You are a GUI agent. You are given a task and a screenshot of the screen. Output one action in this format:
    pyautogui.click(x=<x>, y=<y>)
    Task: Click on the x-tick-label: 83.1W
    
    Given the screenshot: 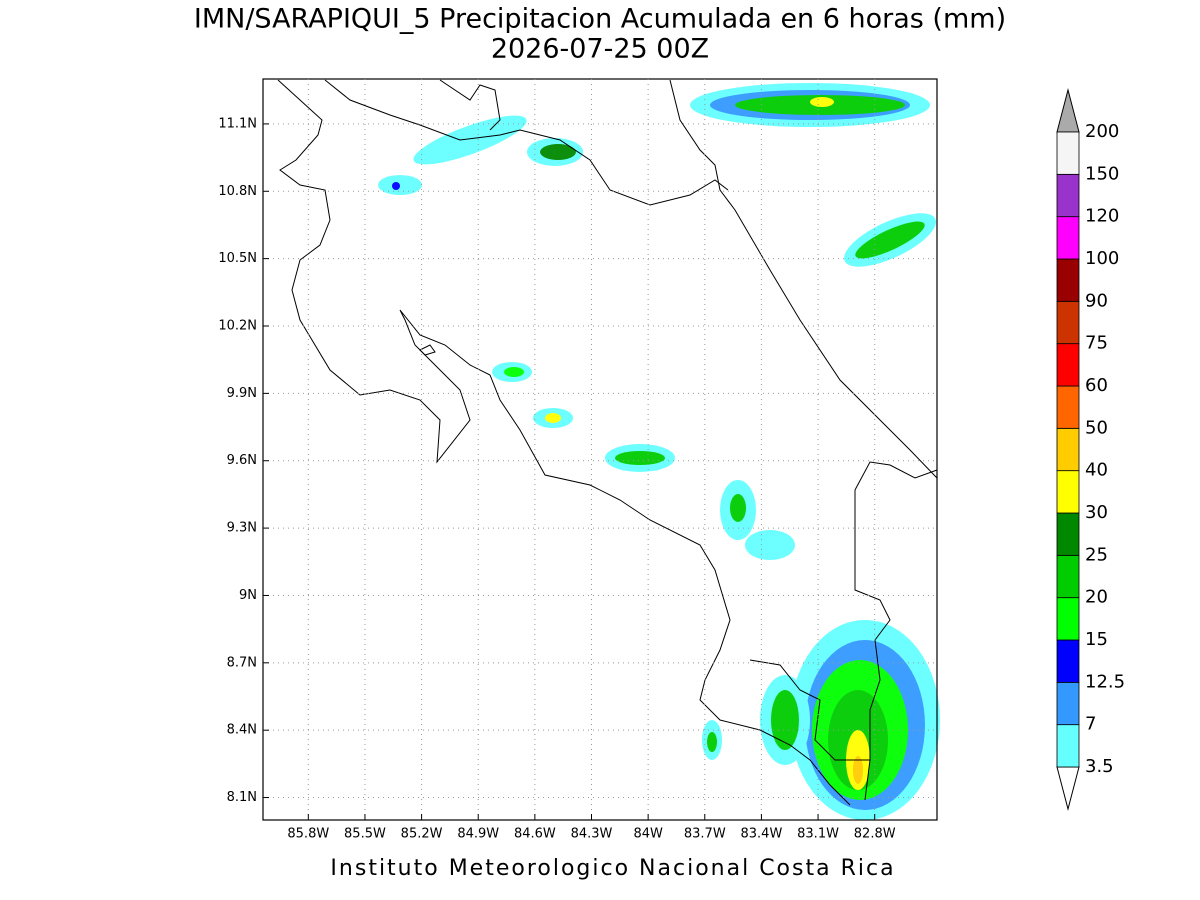 What is the action you would take?
    pyautogui.click(x=818, y=834)
    